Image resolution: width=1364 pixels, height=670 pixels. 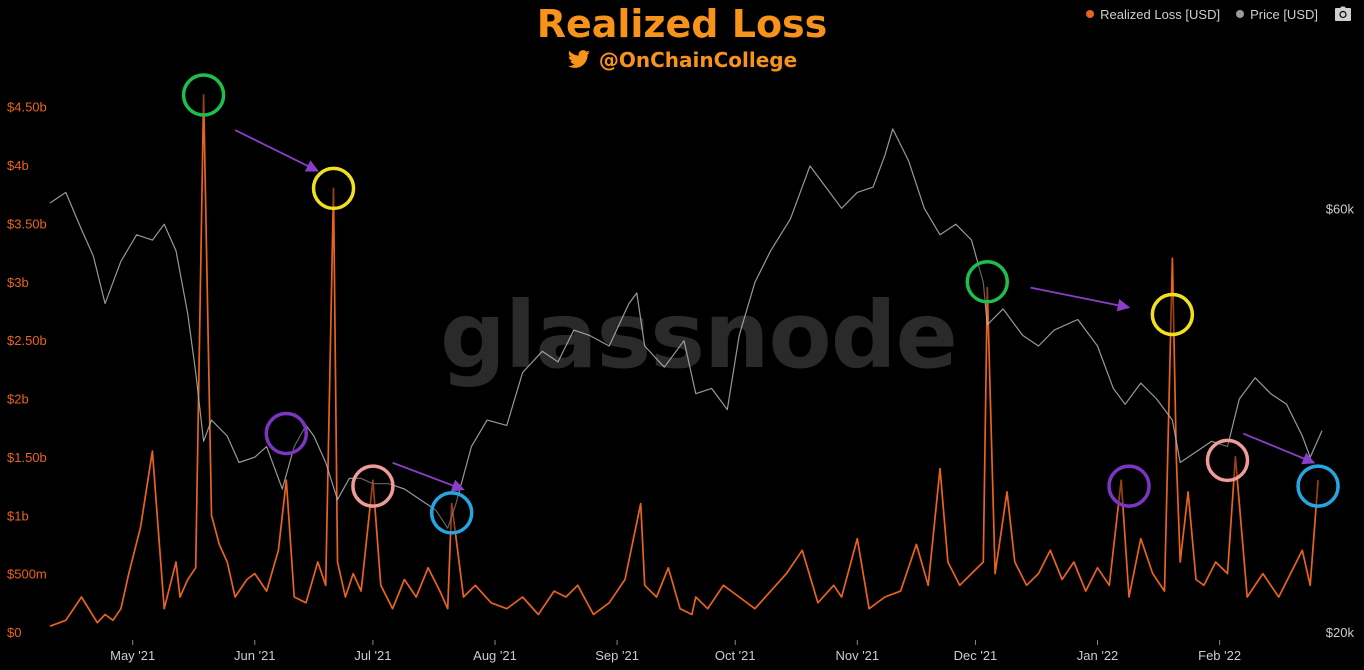 What do you see at coordinates (1240, 14) in the screenshot?
I see `legend-dot-price` at bounding box center [1240, 14].